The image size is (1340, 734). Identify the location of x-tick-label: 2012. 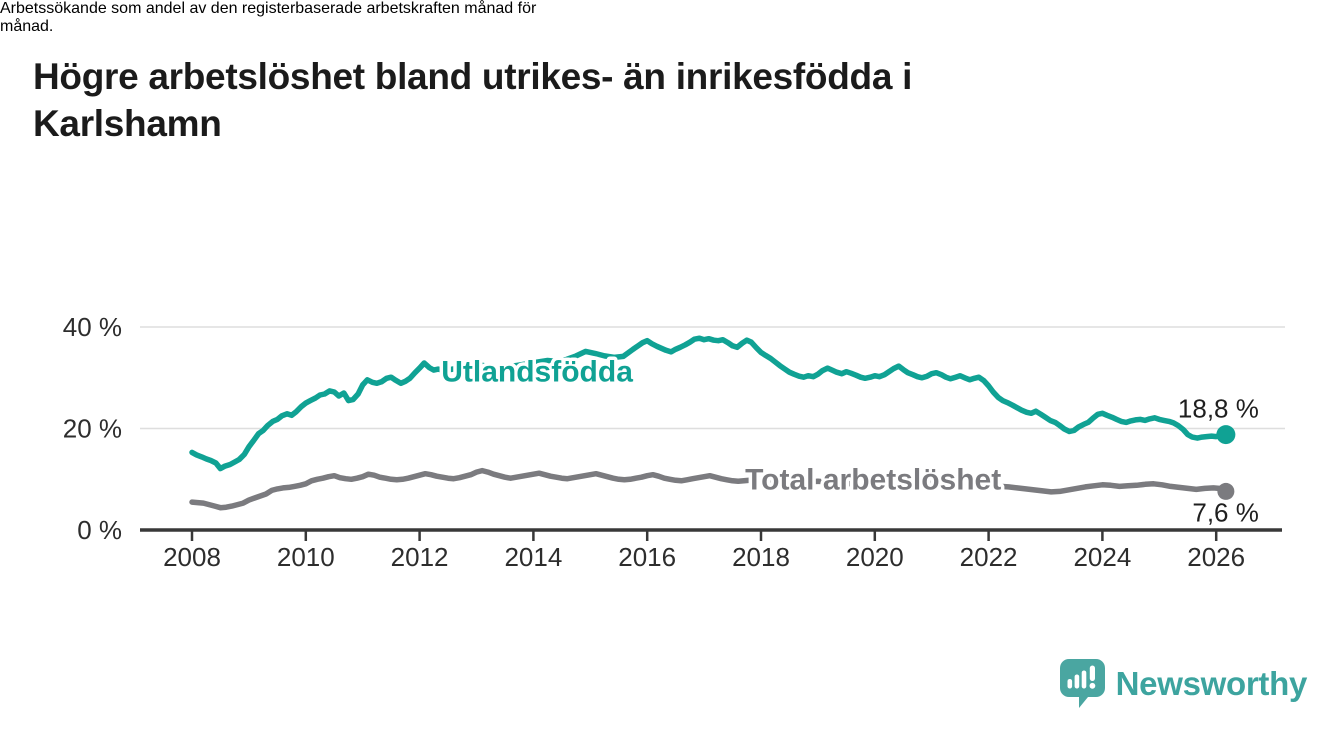
(420, 557).